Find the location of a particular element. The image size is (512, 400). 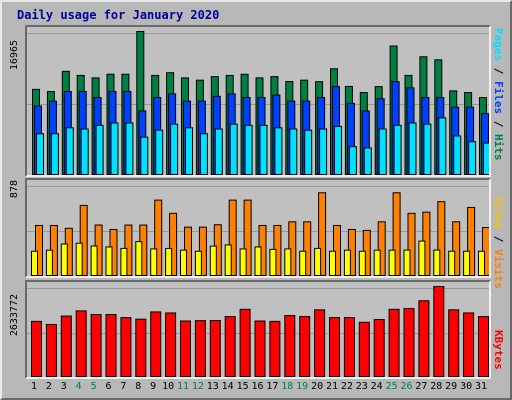

mid-panel-max-label: 878 is located at coordinates (14, 189).